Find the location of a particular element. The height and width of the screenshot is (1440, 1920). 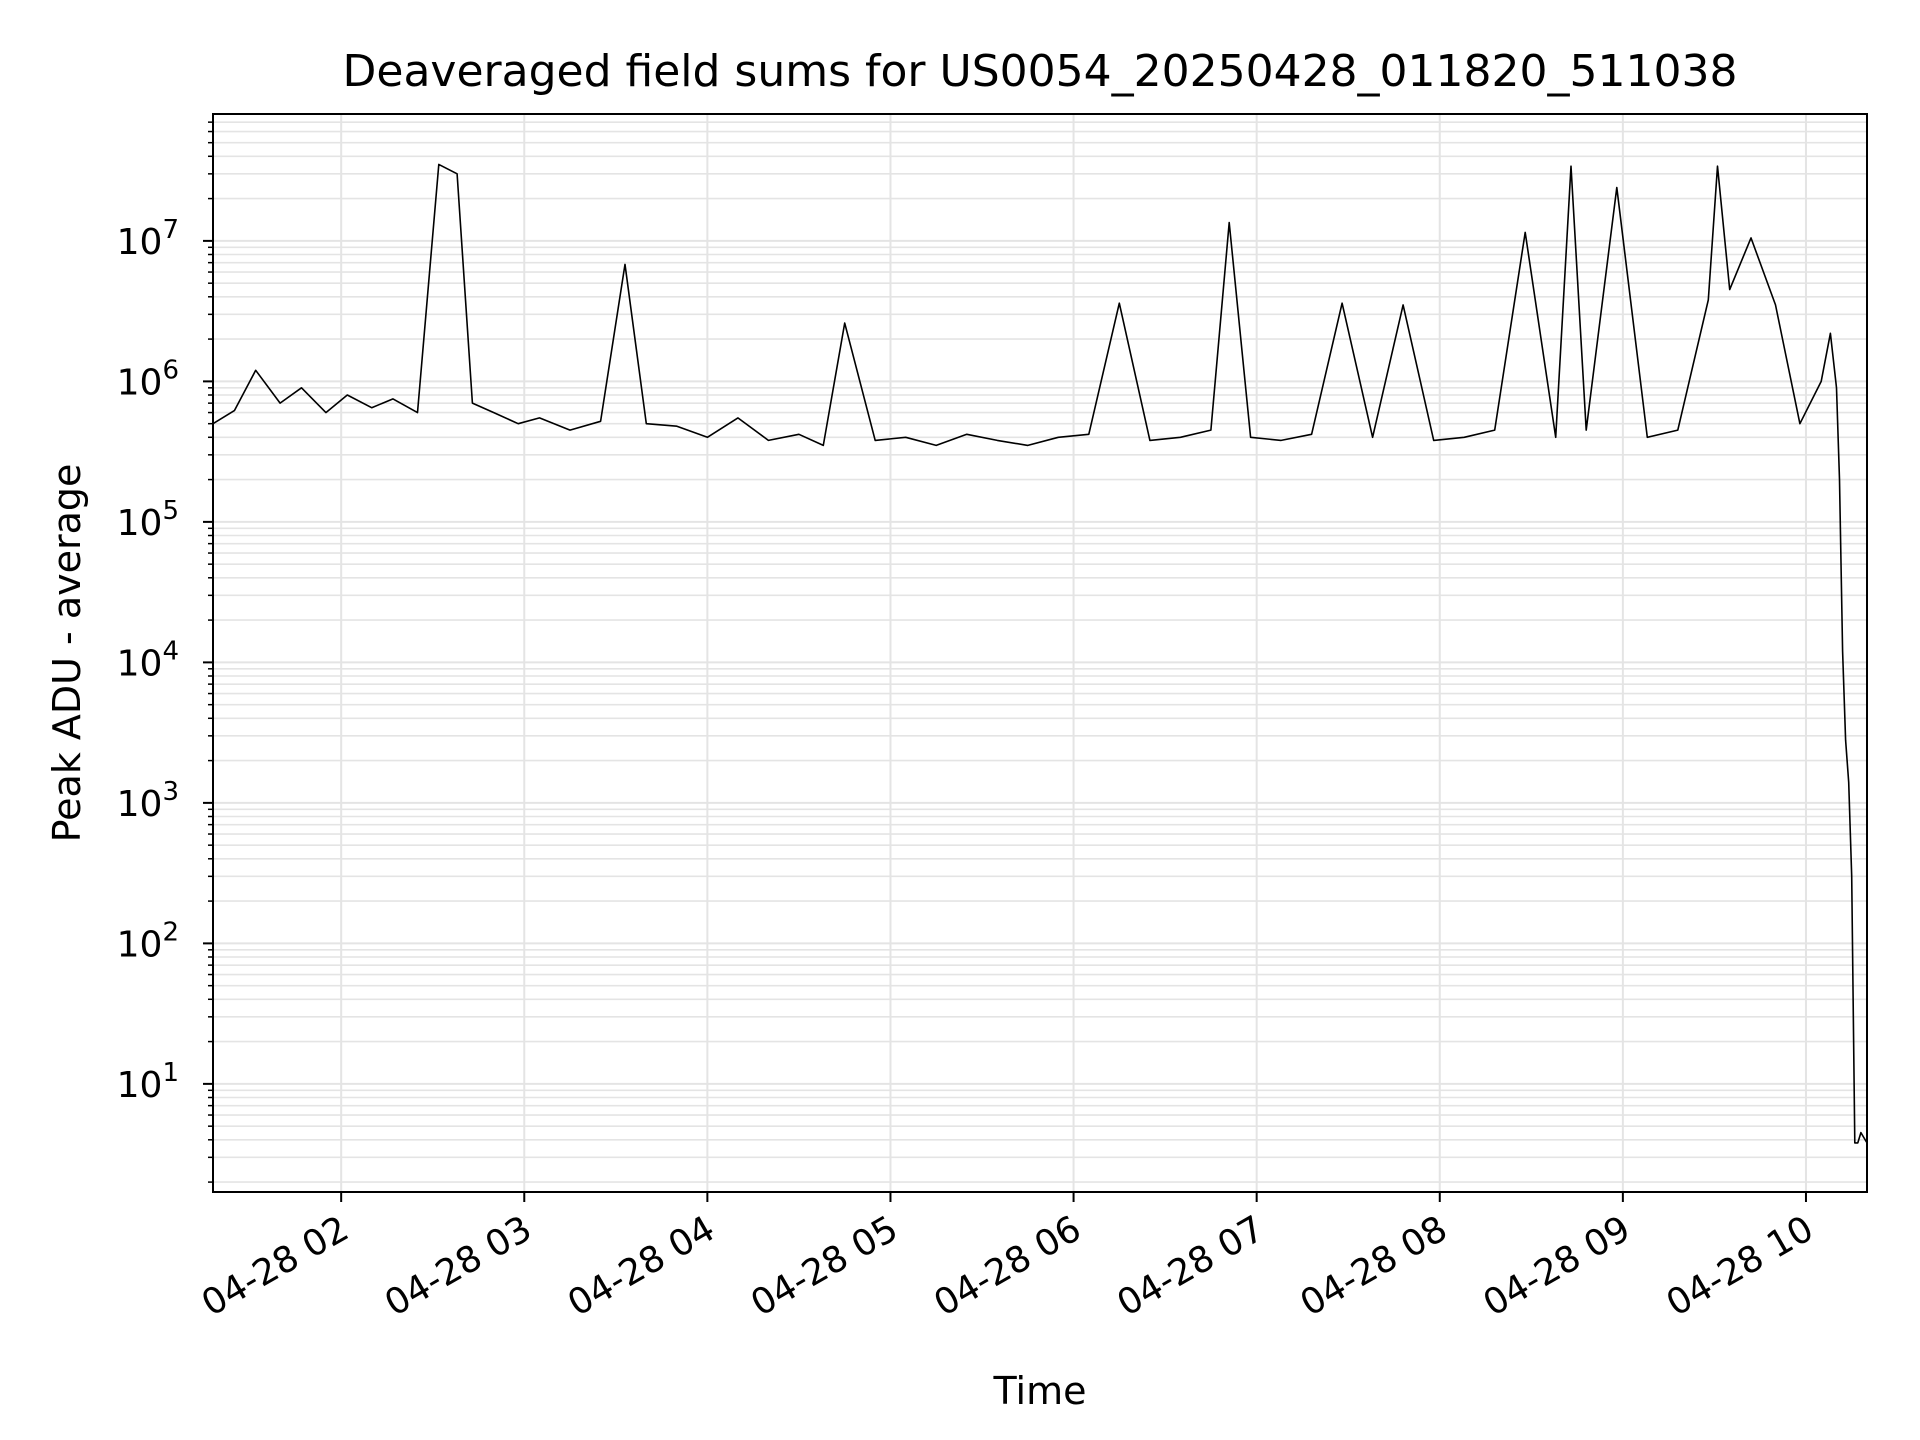

y-axis-ticks: 10¹ 10² 10³ 10⁴ 10⁵ 10⁶ 10⁷ is located at coordinates (165, 652).